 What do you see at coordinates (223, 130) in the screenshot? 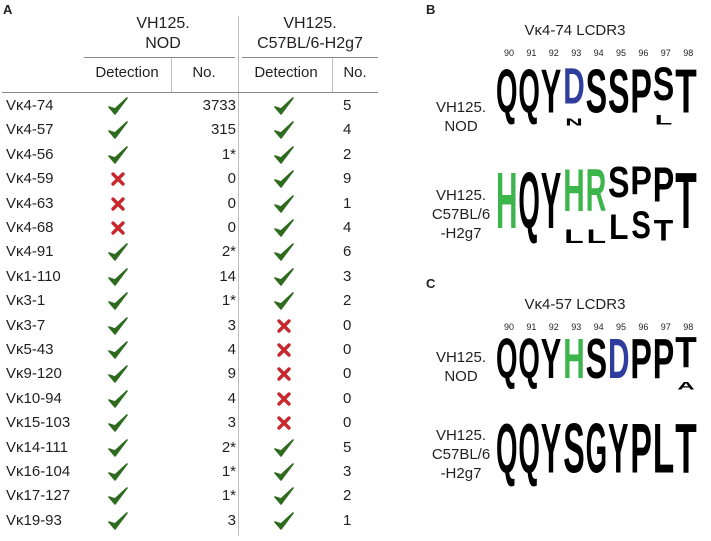
I see `row-nod-count: 315` at bounding box center [223, 130].